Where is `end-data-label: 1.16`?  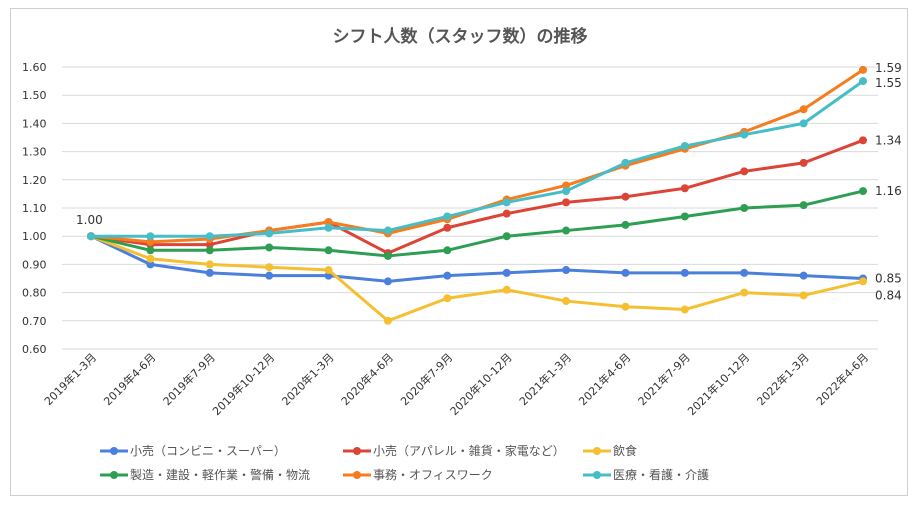
end-data-label: 1.16 is located at coordinates (888, 191).